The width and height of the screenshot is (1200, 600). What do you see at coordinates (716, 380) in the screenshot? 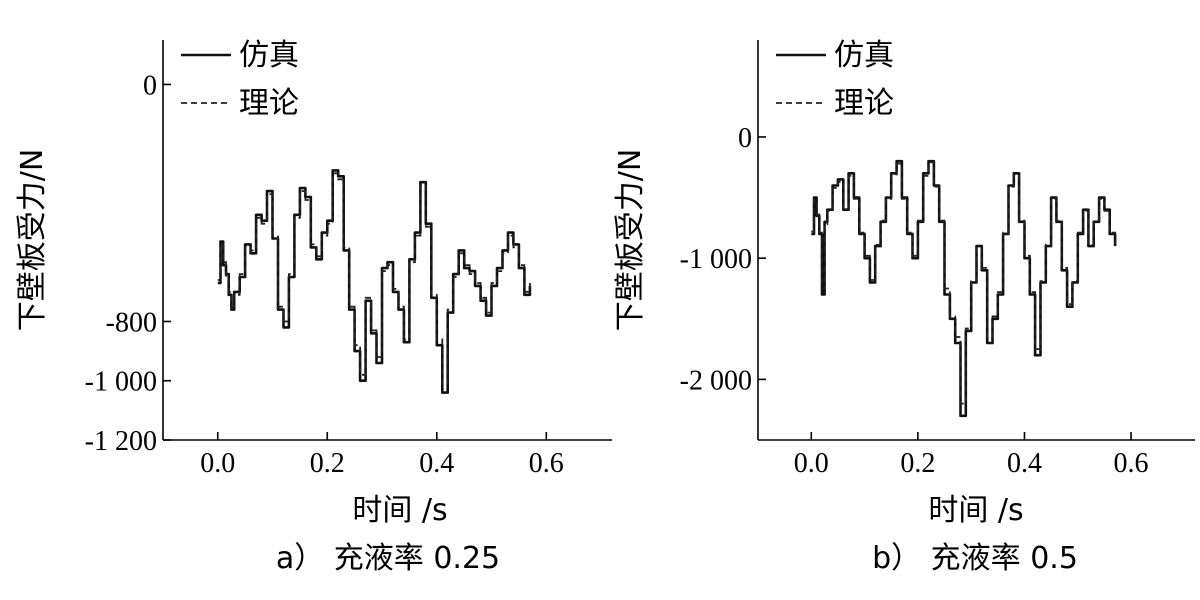
I see `y-tick-label: -2 000` at bounding box center [716, 380].